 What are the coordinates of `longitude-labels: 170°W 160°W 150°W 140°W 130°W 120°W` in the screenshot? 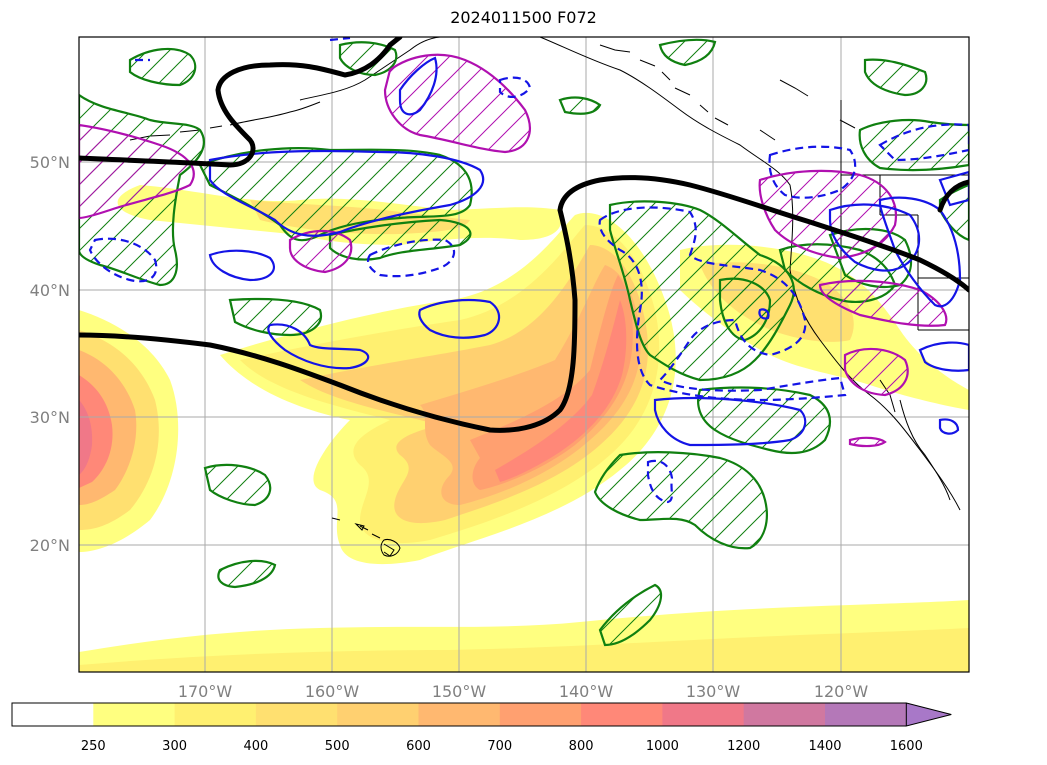 It's located at (523, 691).